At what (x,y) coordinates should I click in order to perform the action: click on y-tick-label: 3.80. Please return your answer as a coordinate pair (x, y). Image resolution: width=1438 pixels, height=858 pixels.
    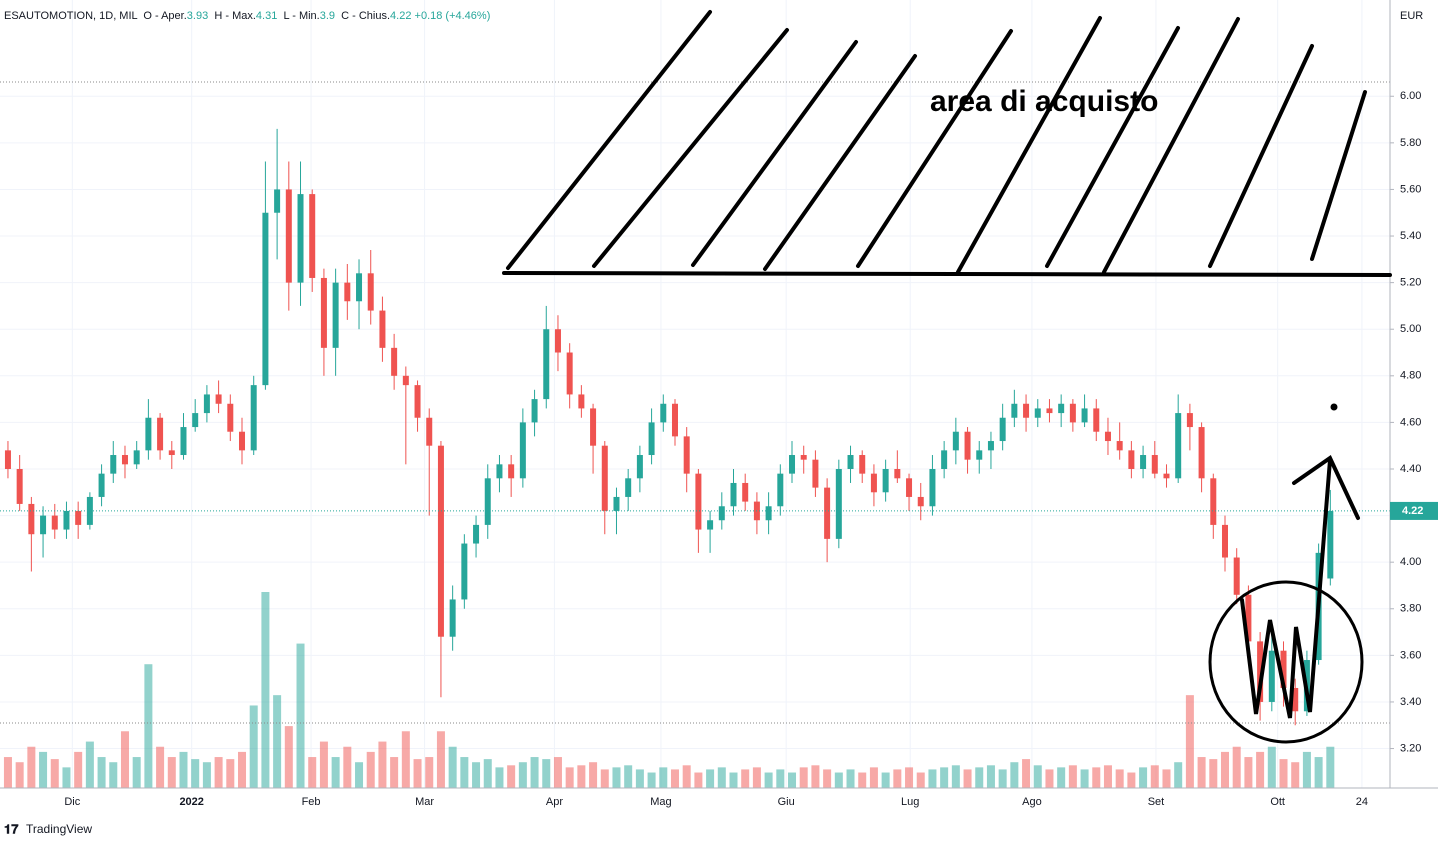
    Looking at the image, I should click on (1410, 609).